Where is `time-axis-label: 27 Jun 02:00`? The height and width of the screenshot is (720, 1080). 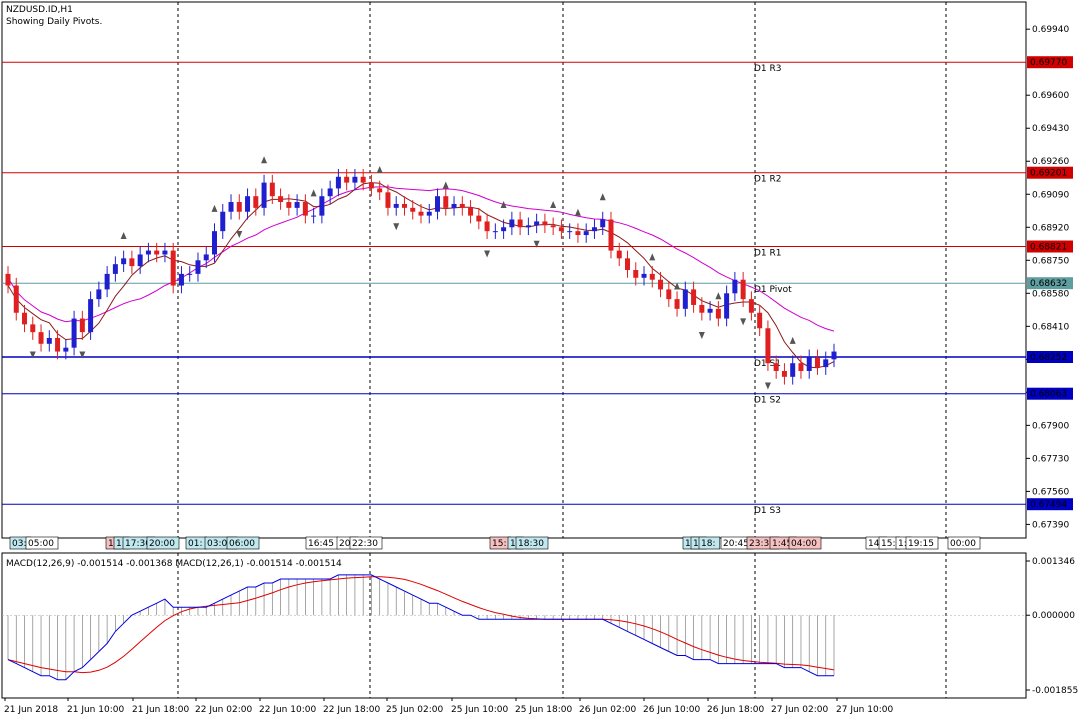 time-axis-label: 27 Jun 02:00 is located at coordinates (799, 710).